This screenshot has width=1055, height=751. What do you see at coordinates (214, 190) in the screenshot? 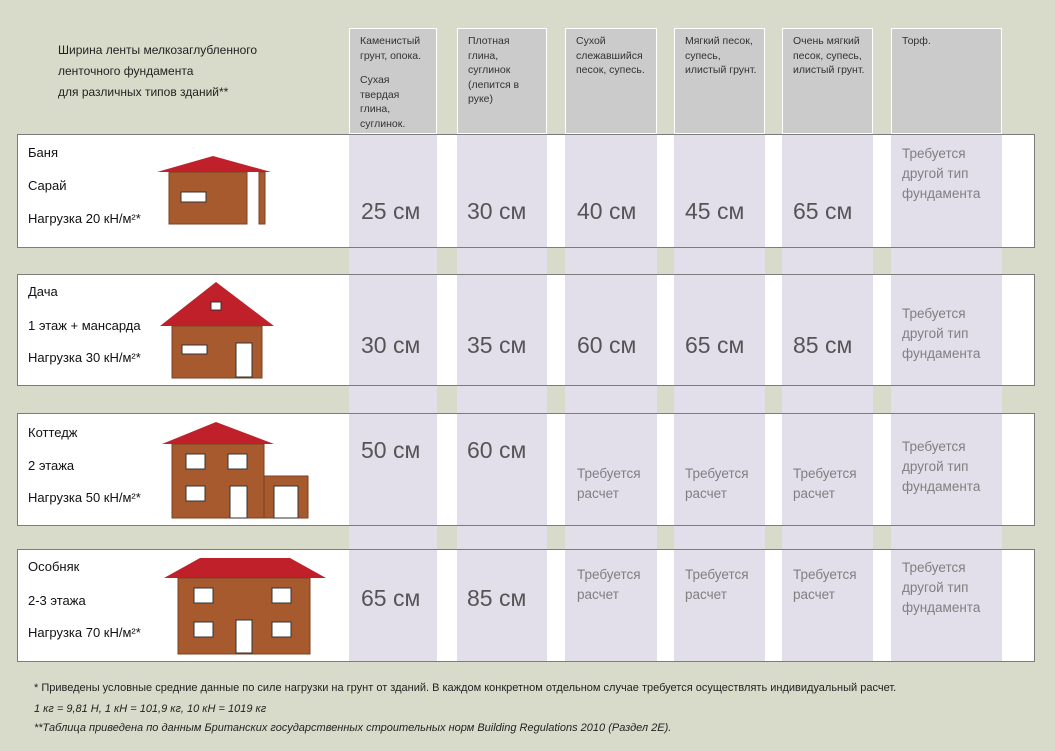
I see `bathhouse-icon` at bounding box center [214, 190].